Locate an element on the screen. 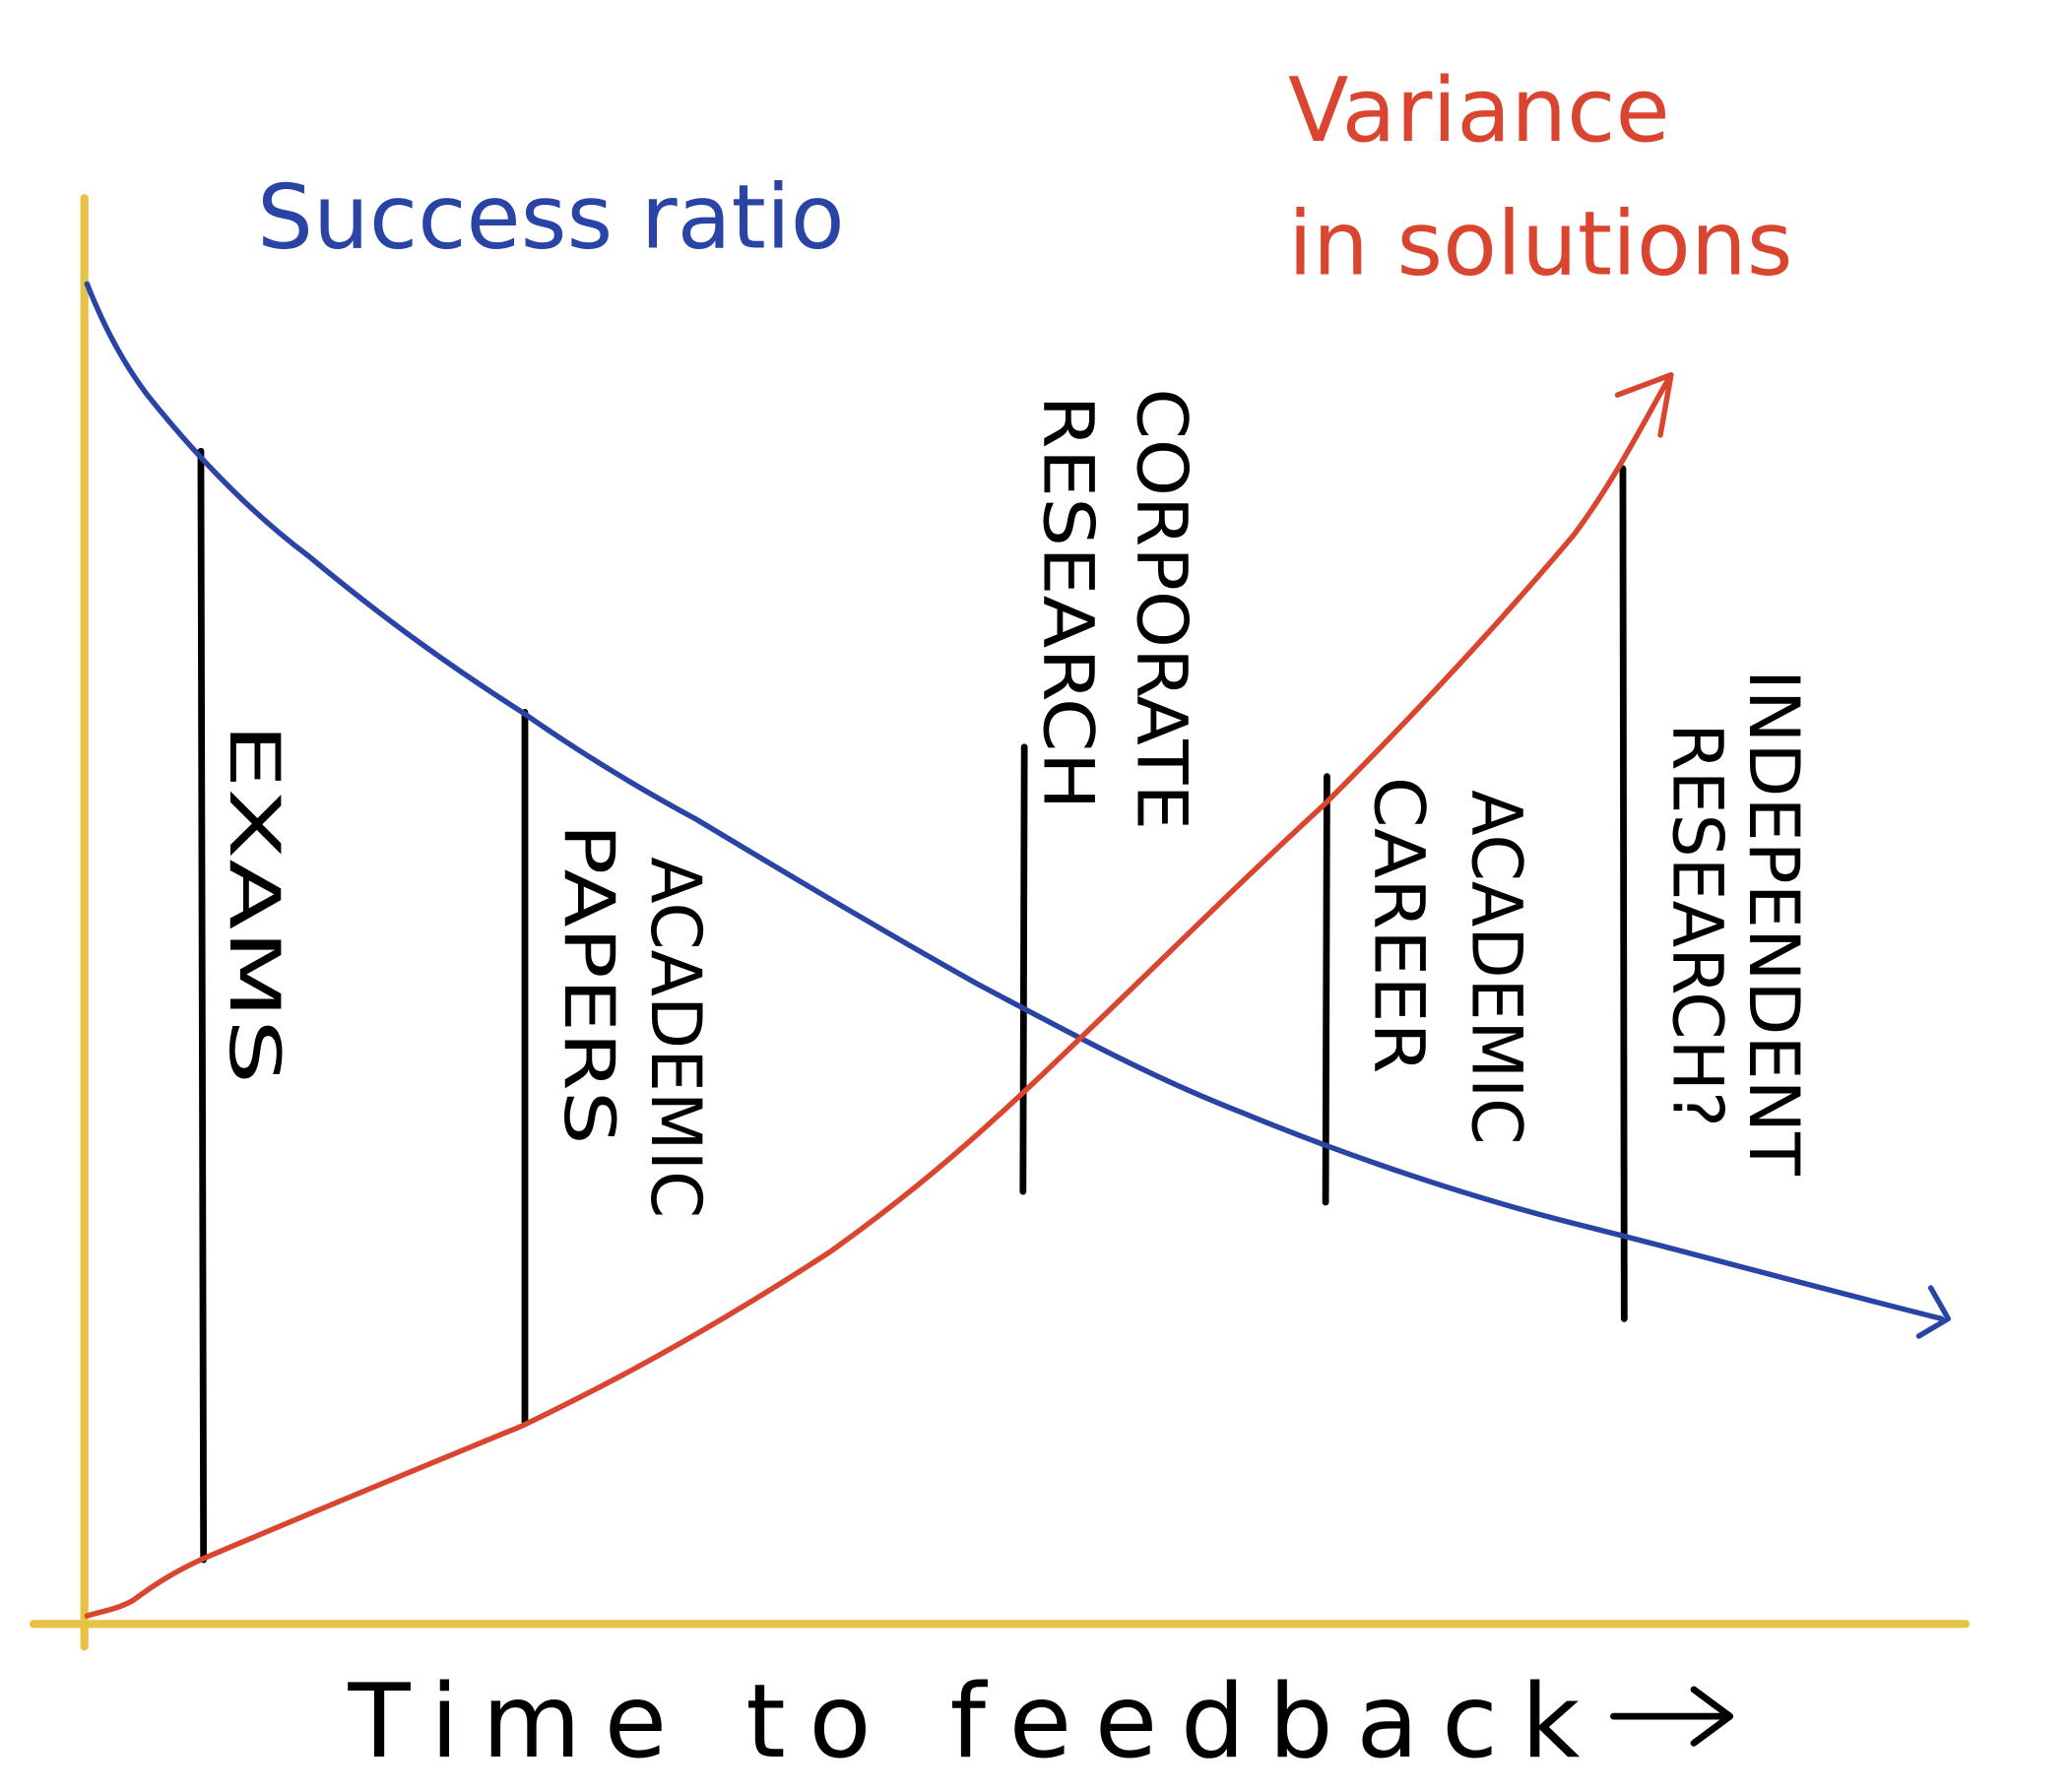  region-label: CORPORATE is located at coordinates (1162, 609).